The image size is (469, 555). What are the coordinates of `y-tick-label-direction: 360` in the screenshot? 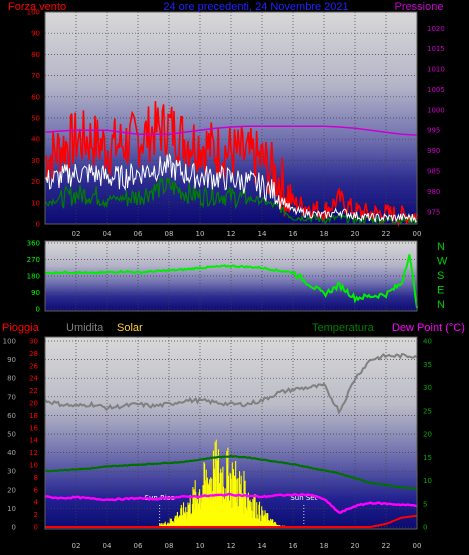 It's located at (33, 244).